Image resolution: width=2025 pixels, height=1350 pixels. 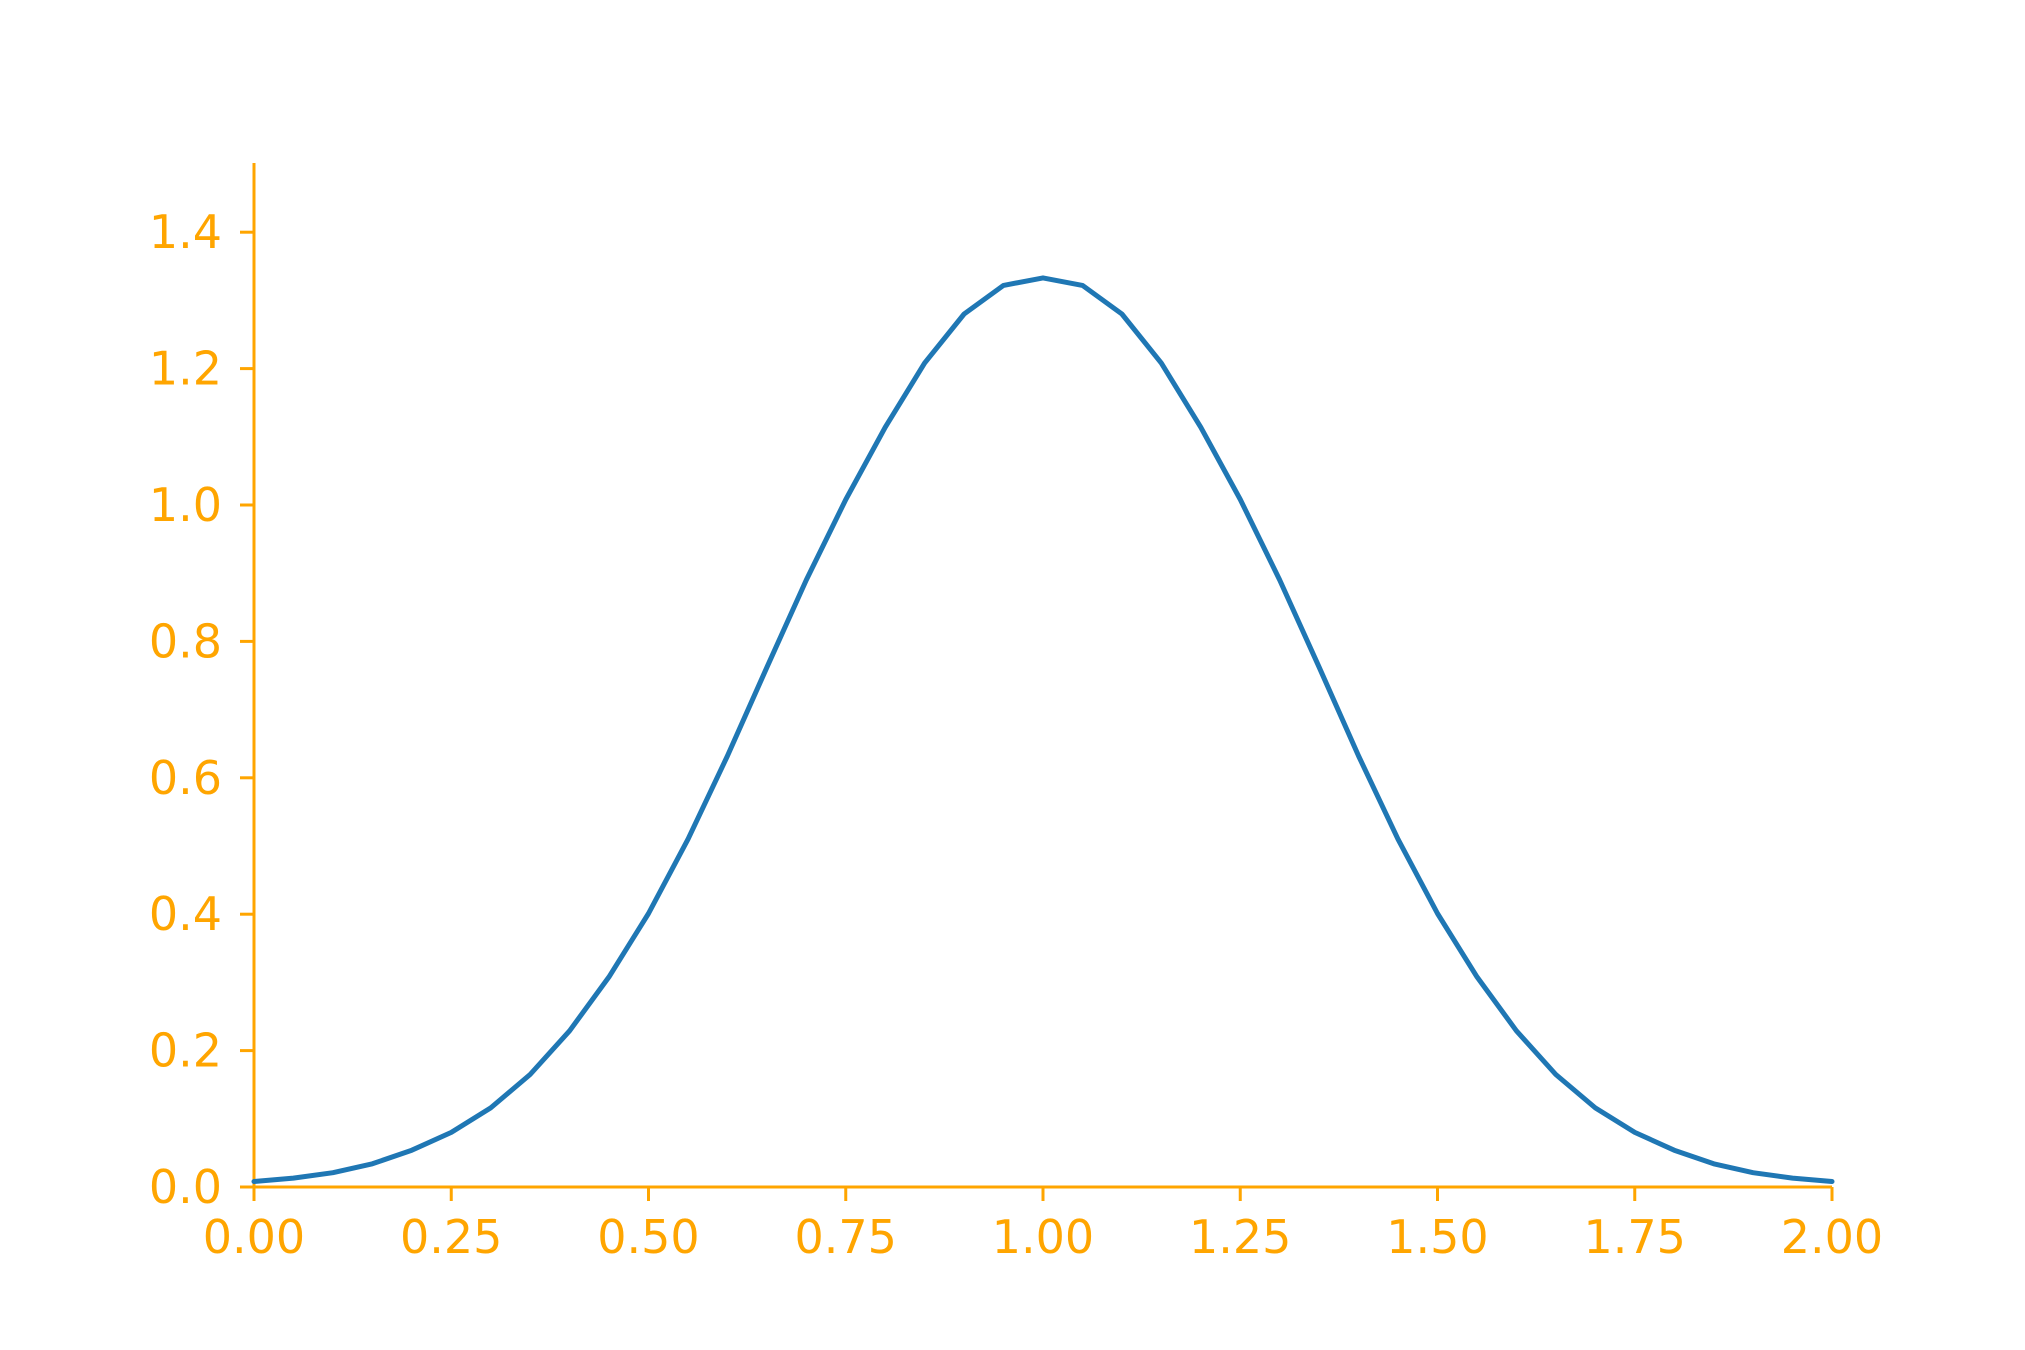 I want to click on y-axis-ticks: 0.0 0.2 0.4 0.6 0.8 1.0 1.2 1.4, so click(x=201, y=709).